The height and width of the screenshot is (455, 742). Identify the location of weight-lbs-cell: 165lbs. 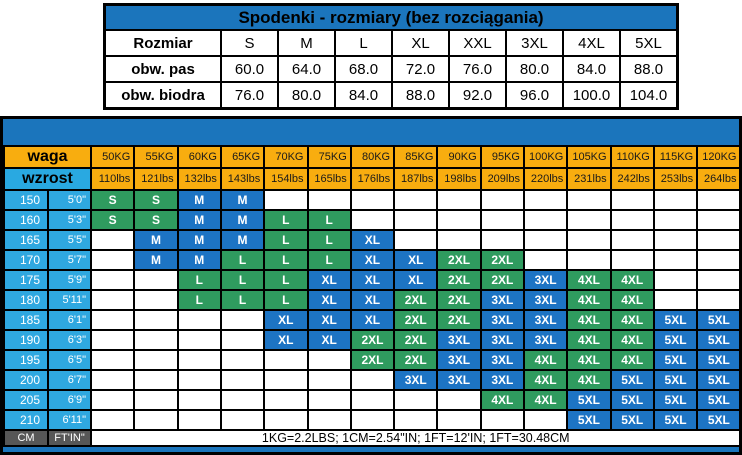
(329, 179).